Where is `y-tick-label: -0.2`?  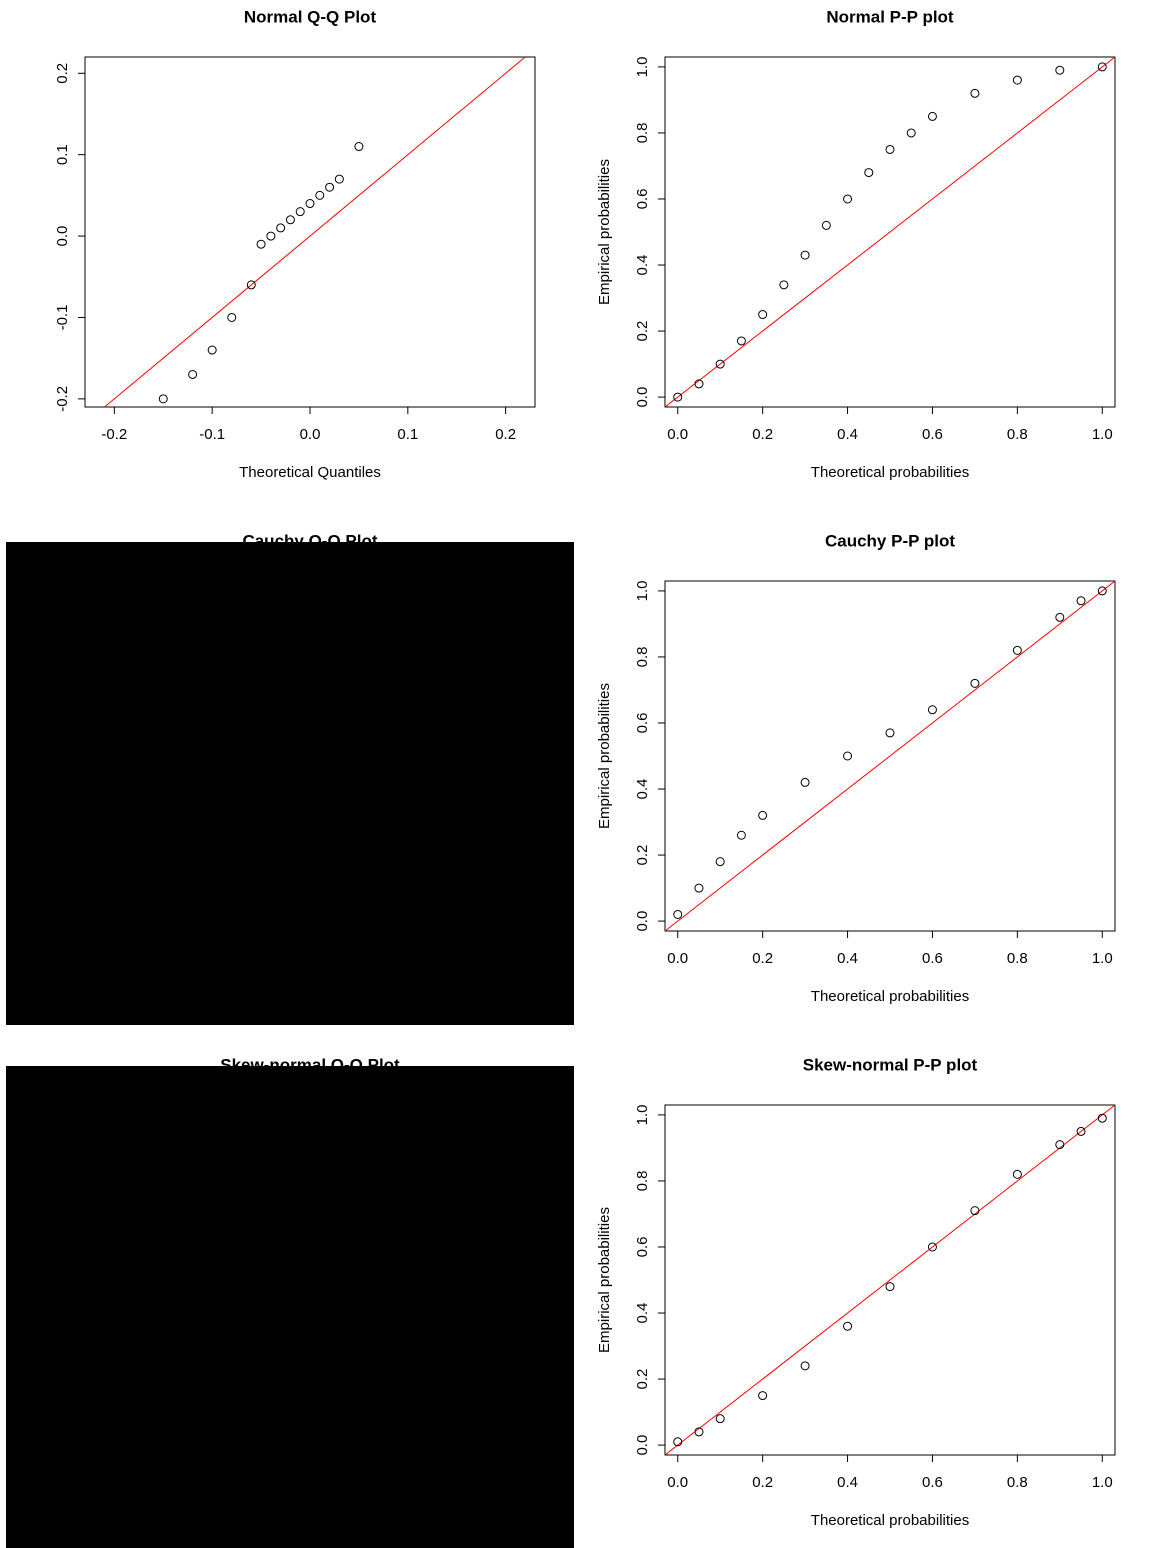
y-tick-label: -0.2 is located at coordinates (62, 399).